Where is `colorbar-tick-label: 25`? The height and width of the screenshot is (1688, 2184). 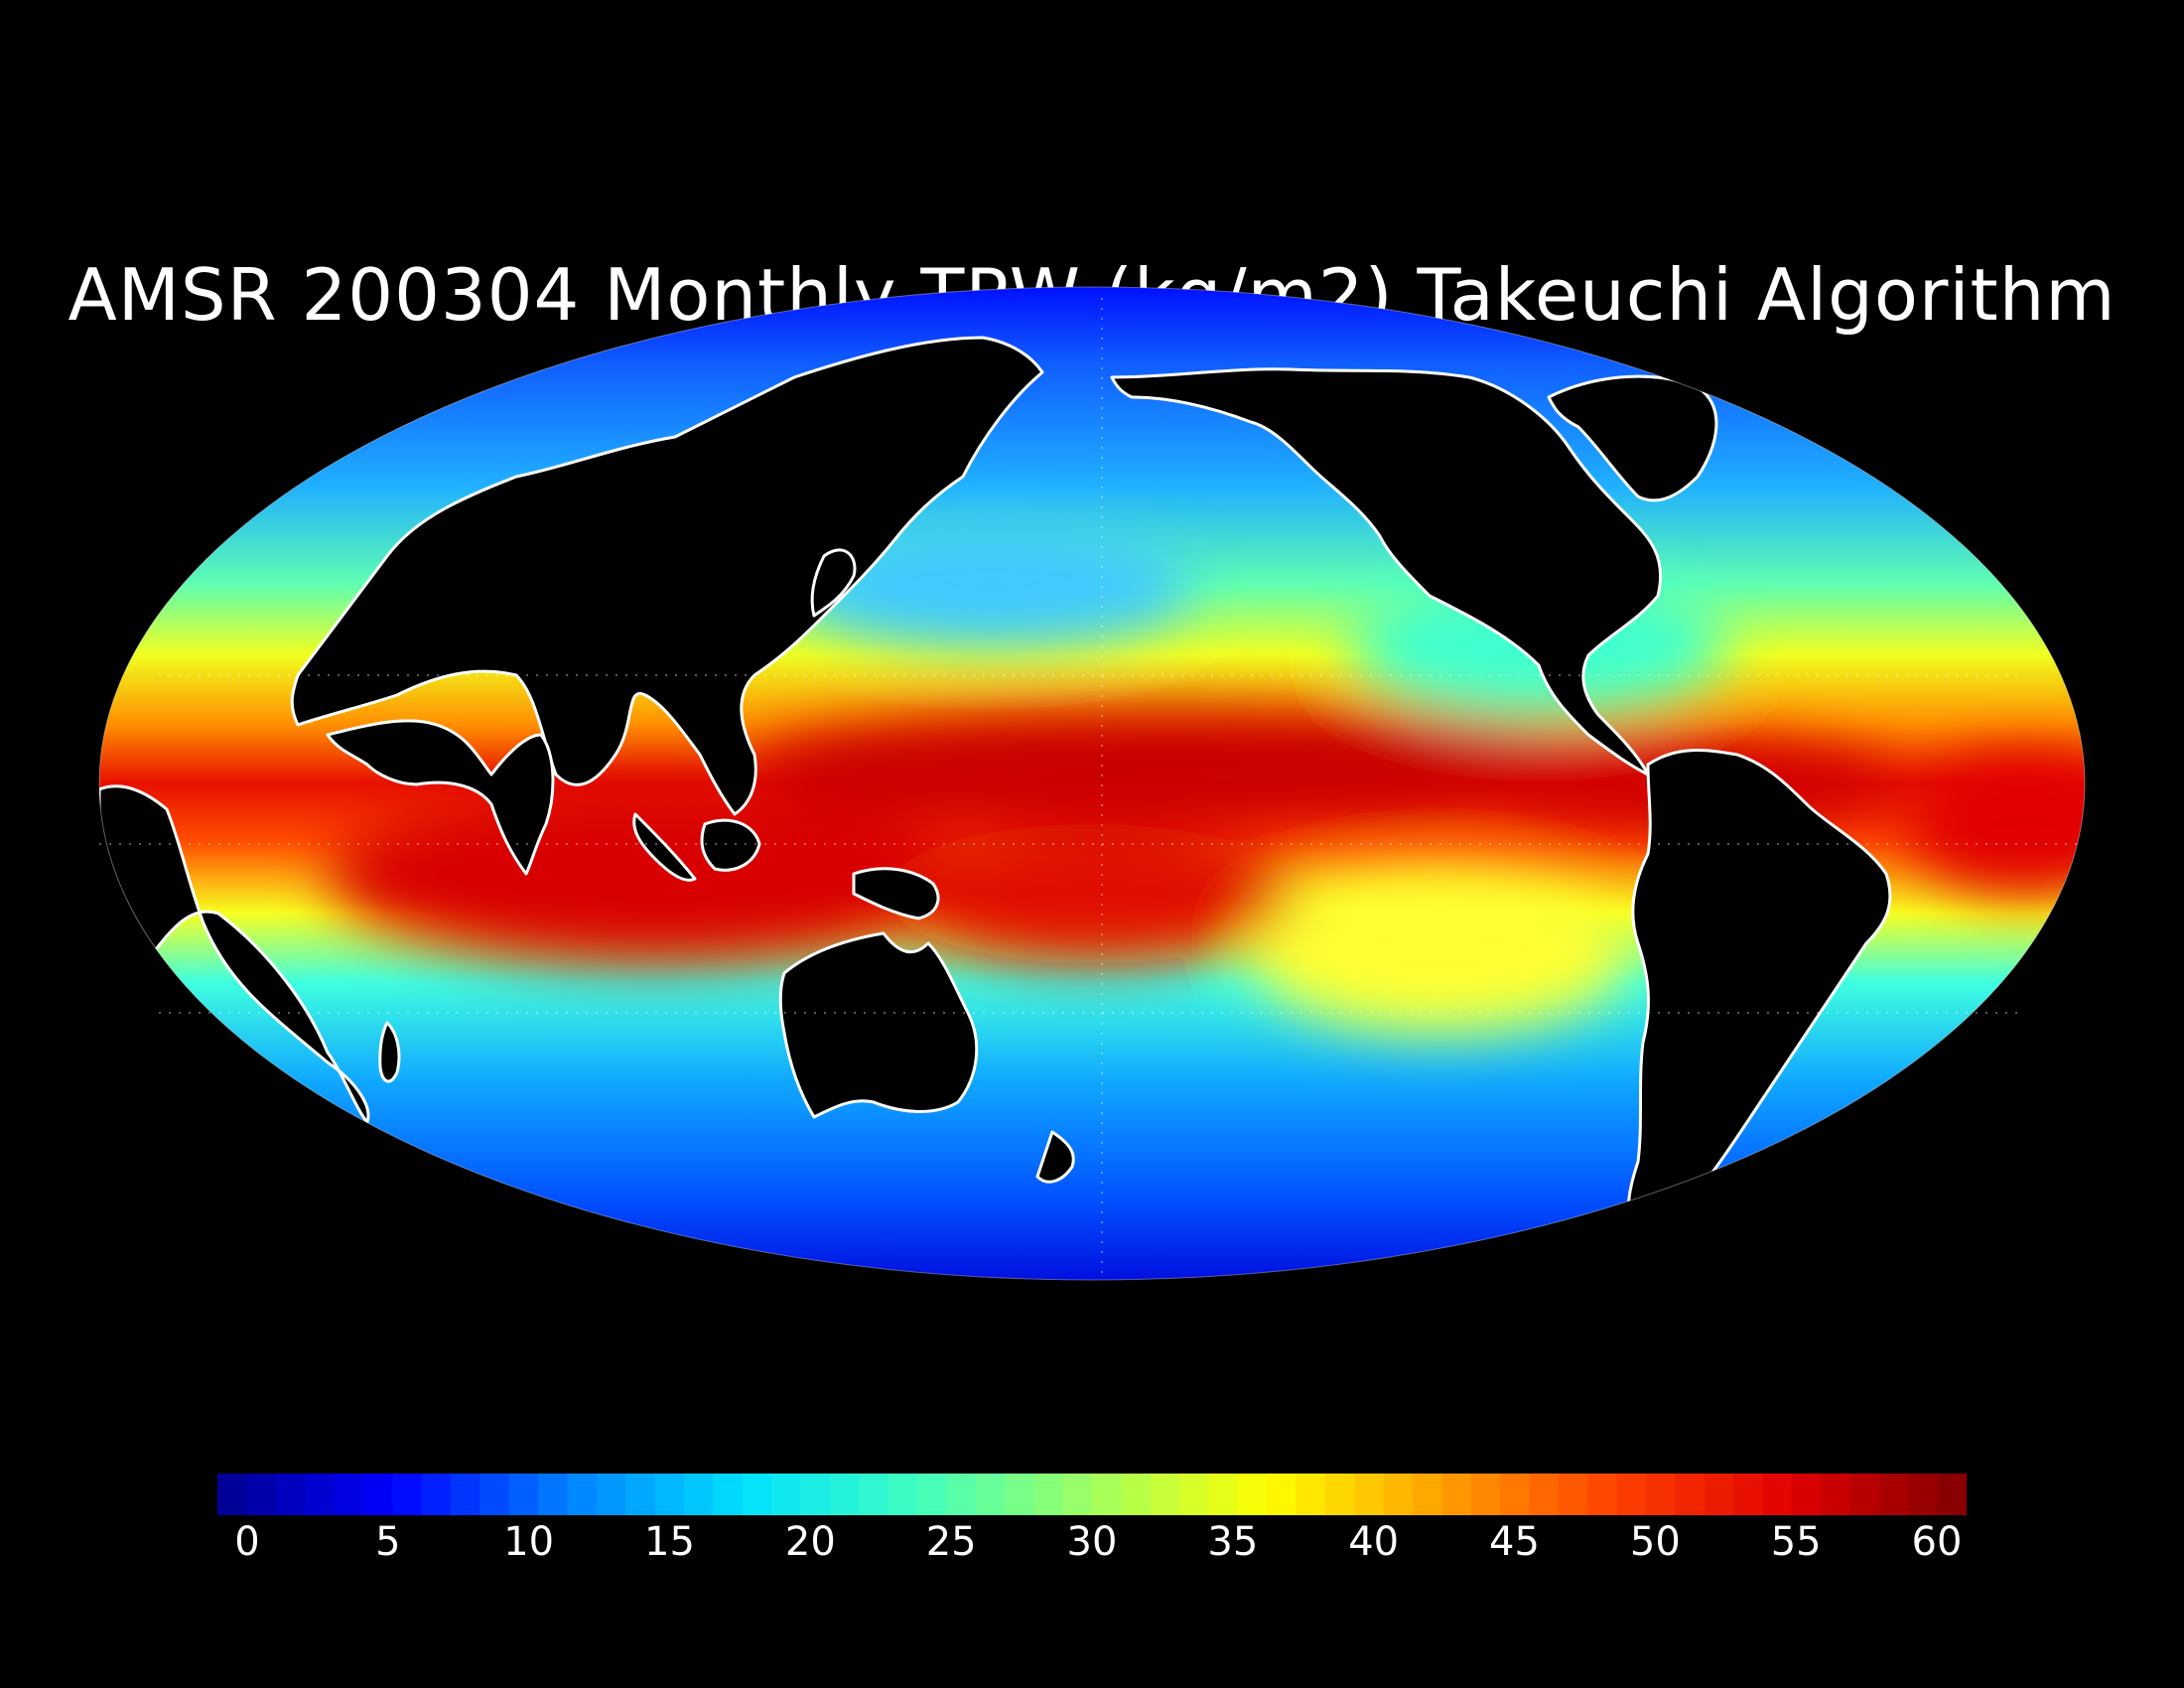
colorbar-tick-label: 25 is located at coordinates (951, 1542).